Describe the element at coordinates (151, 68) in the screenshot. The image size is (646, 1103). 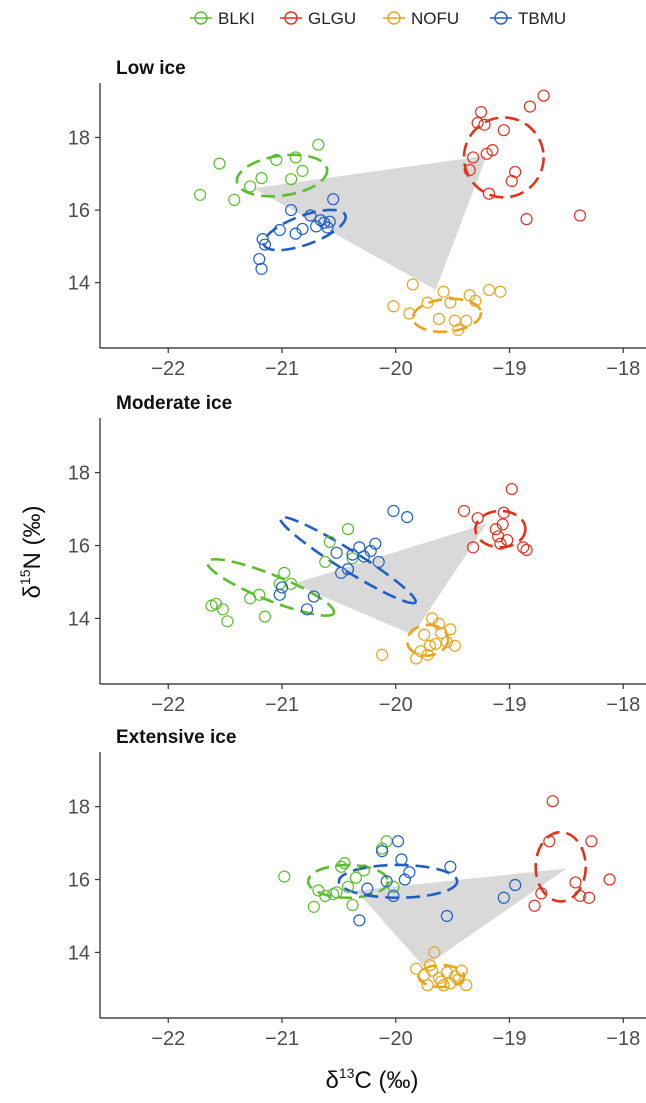
I see `panel-title: Low ice` at that location.